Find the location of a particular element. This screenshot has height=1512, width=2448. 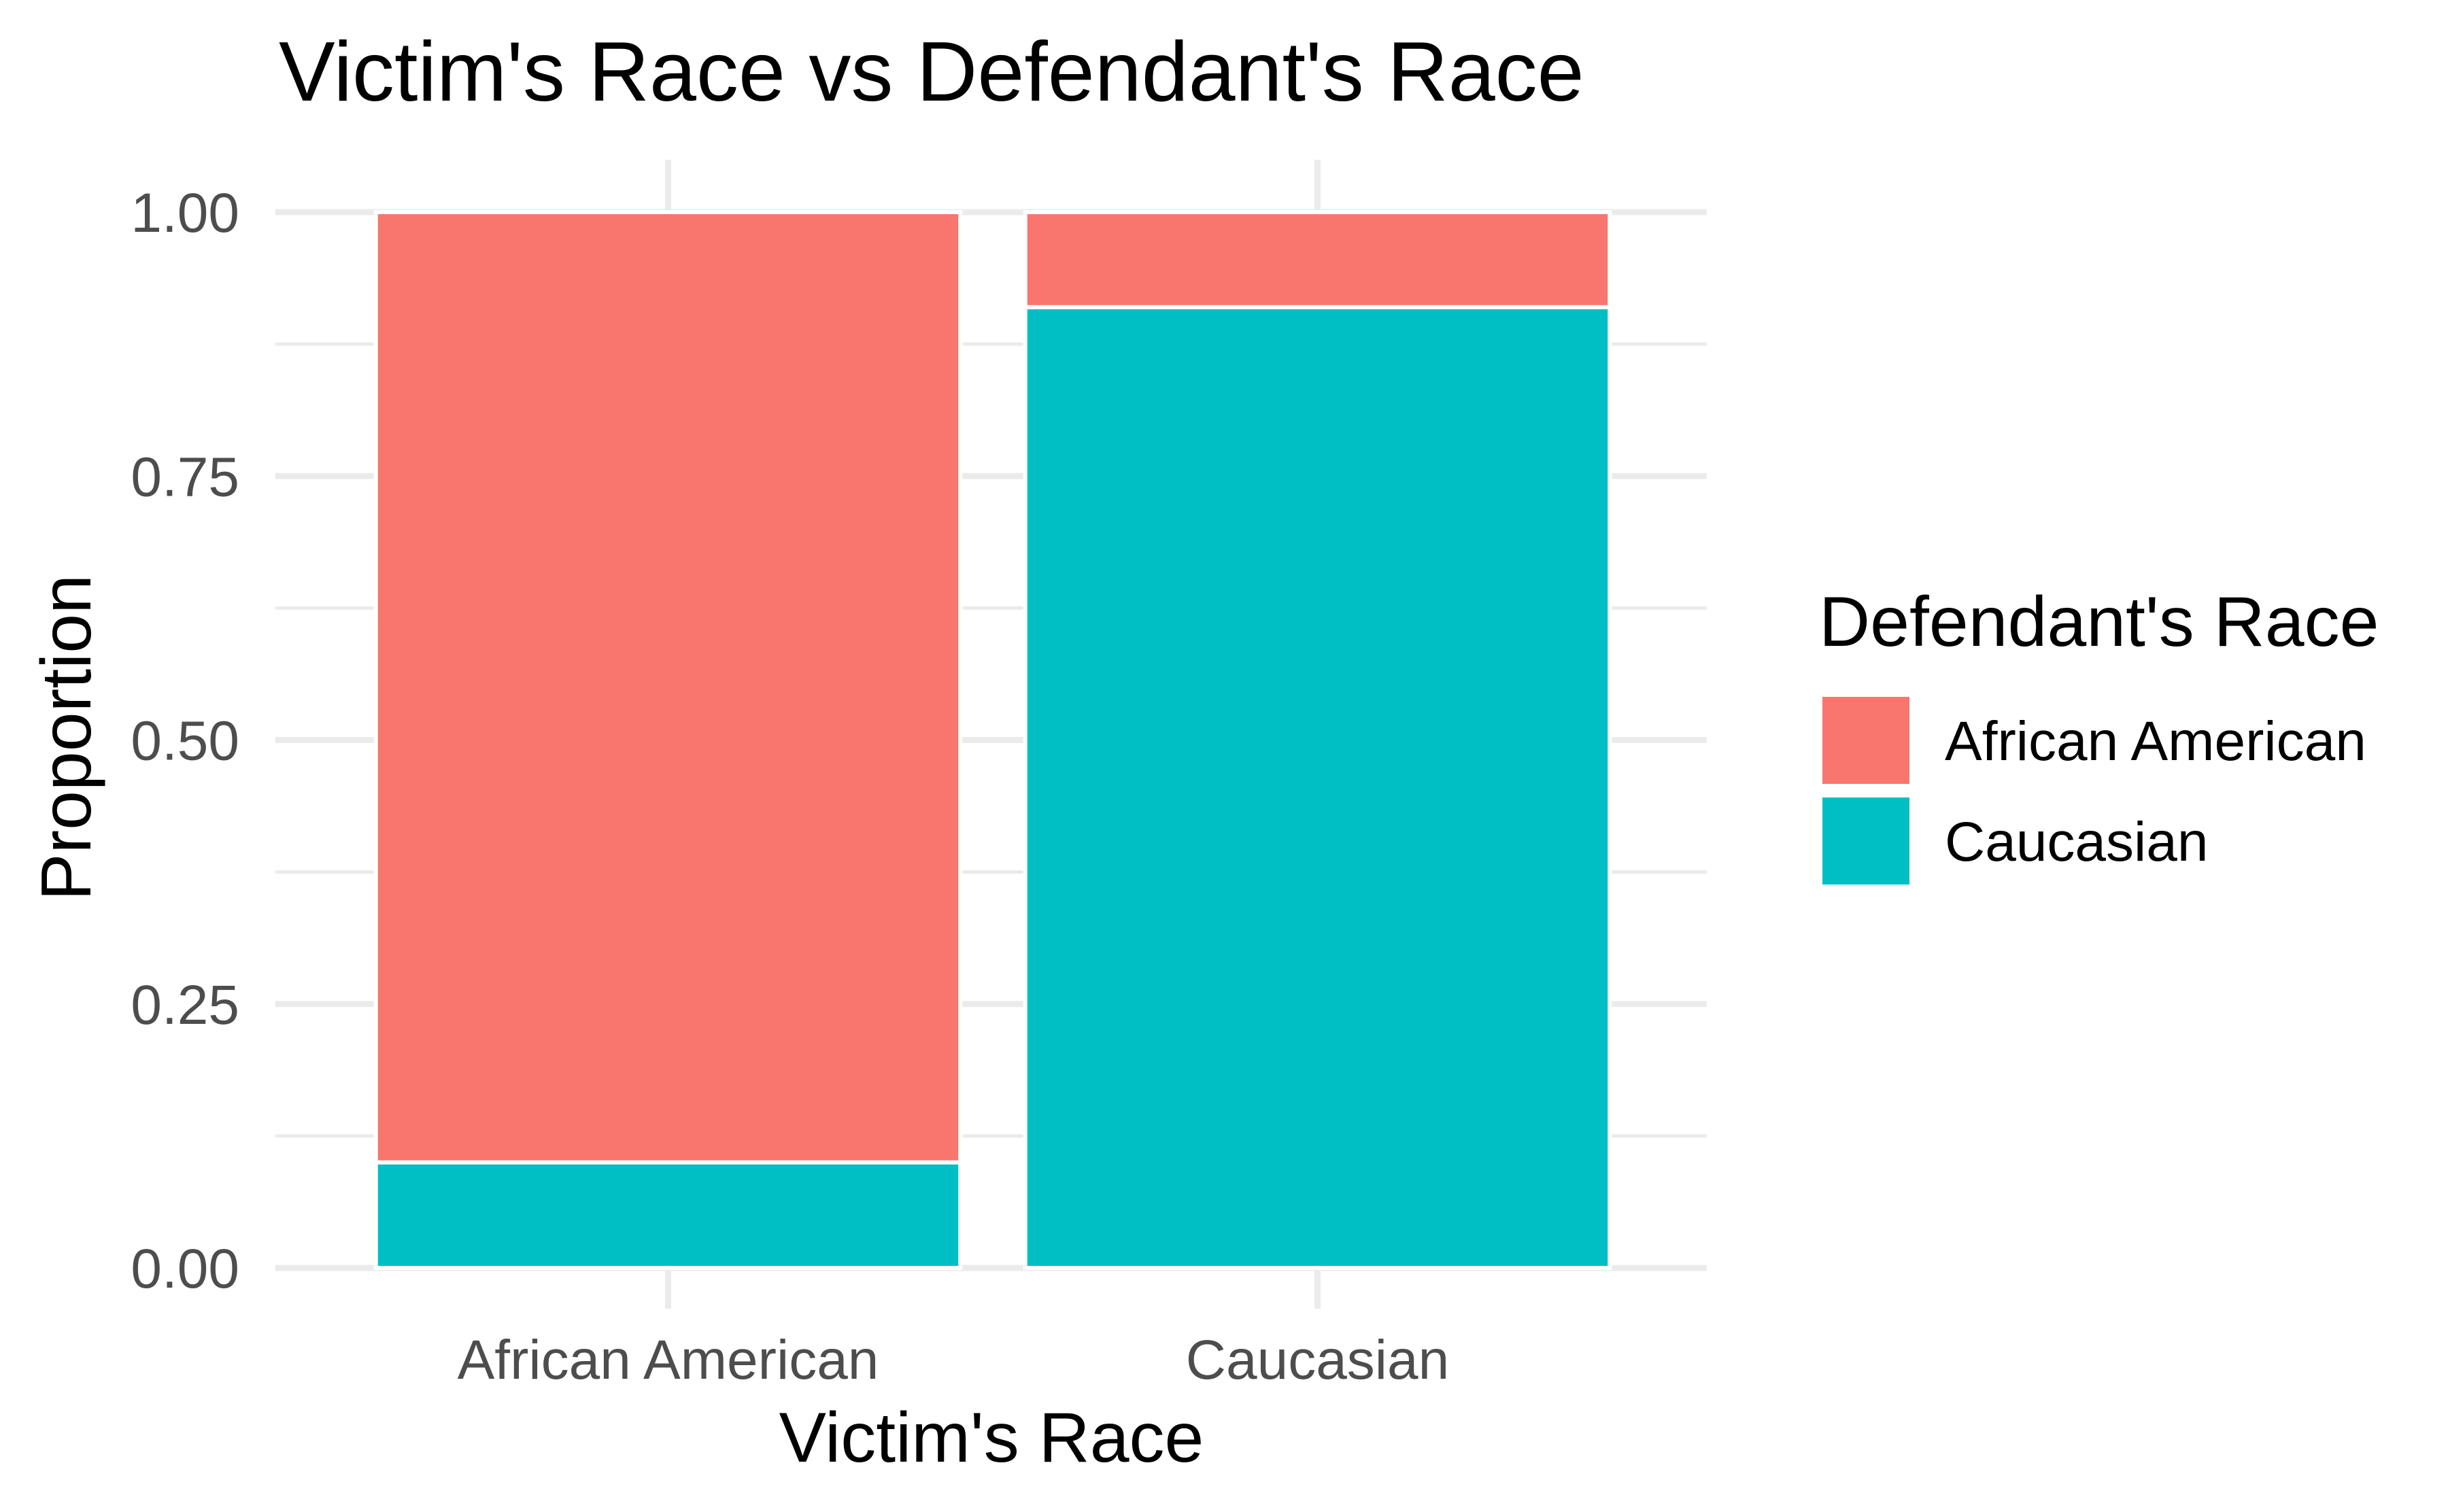

legend-label: African American is located at coordinates (2156, 741).